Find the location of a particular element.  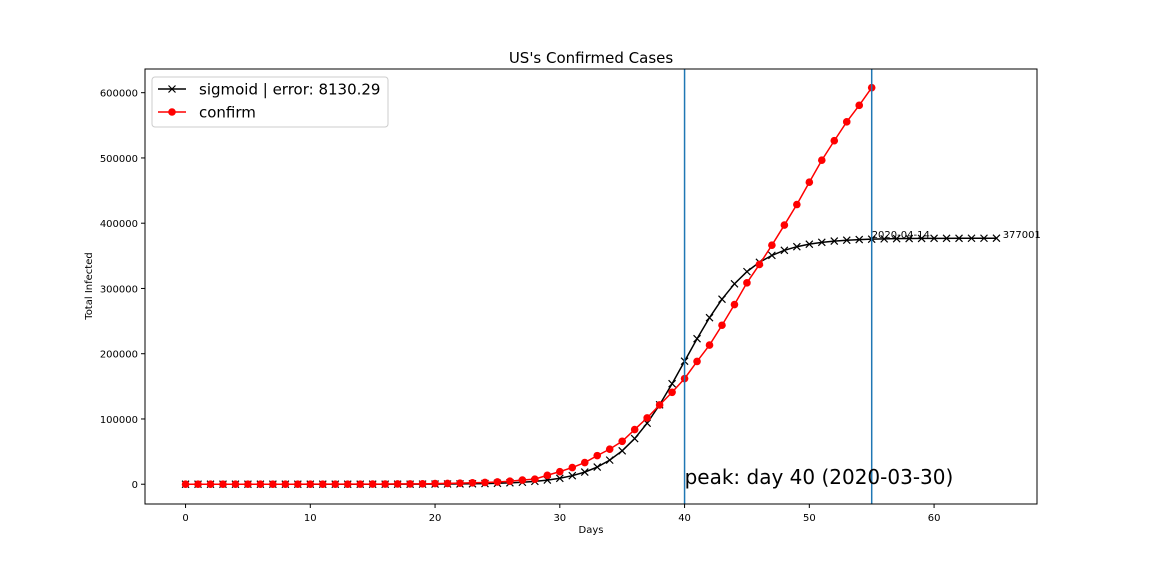

y-tick-label: 500000 is located at coordinates (119, 159).